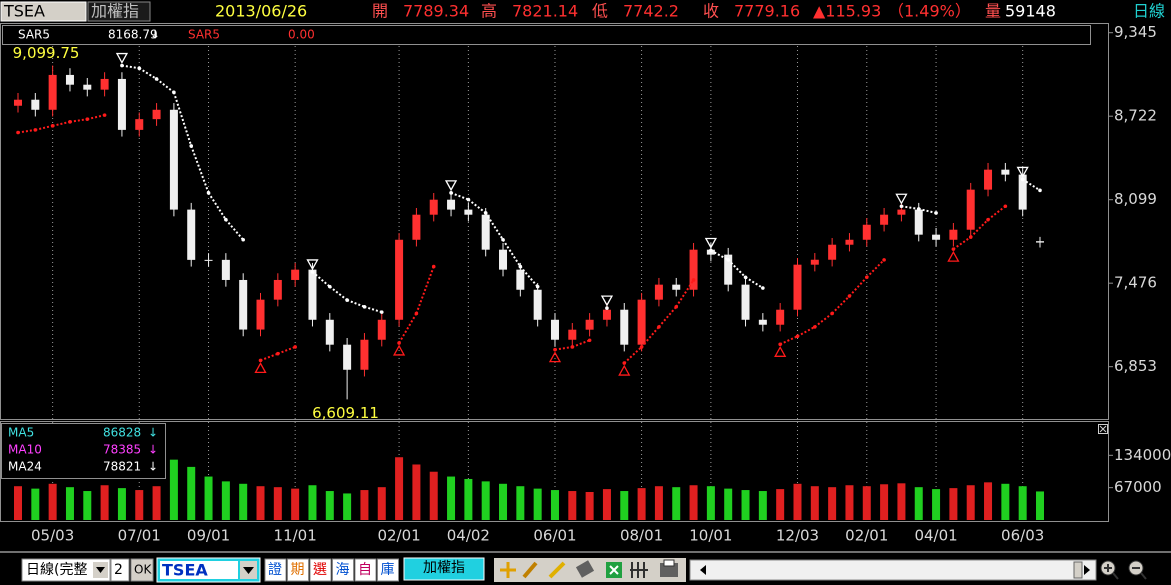 This screenshot has width=1171, height=585. Describe the element at coordinates (21, 433) in the screenshot. I see `volume-legend-name: MA5` at that location.